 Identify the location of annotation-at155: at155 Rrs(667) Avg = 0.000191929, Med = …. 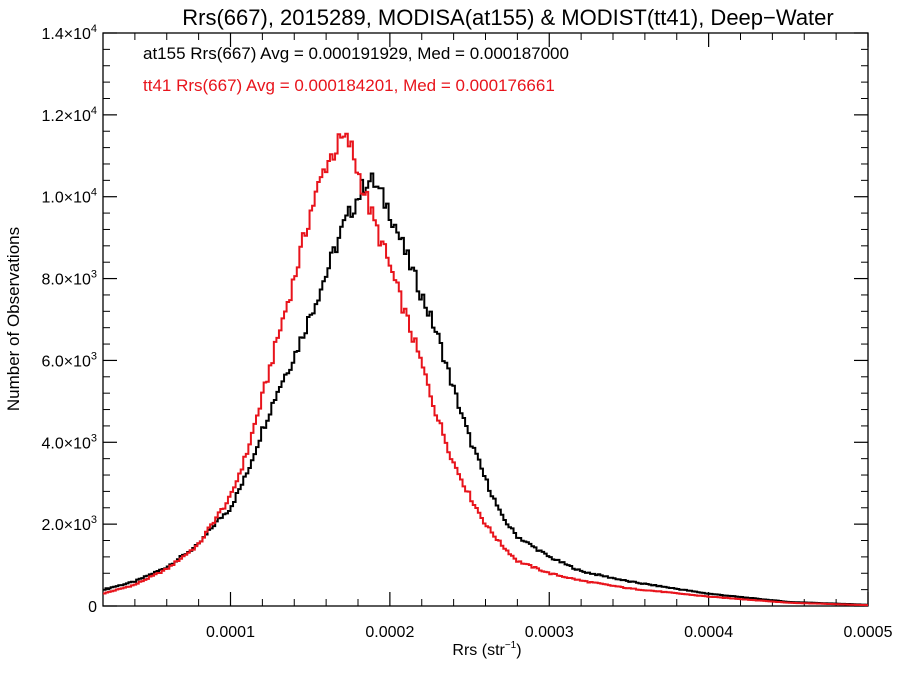
(356, 53).